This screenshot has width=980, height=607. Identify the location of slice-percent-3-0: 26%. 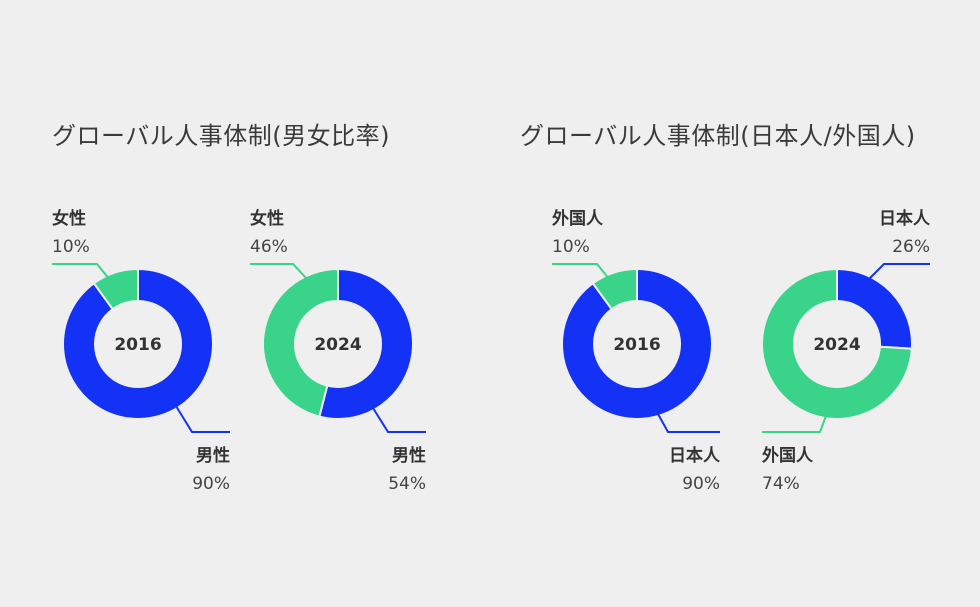
(911, 247).